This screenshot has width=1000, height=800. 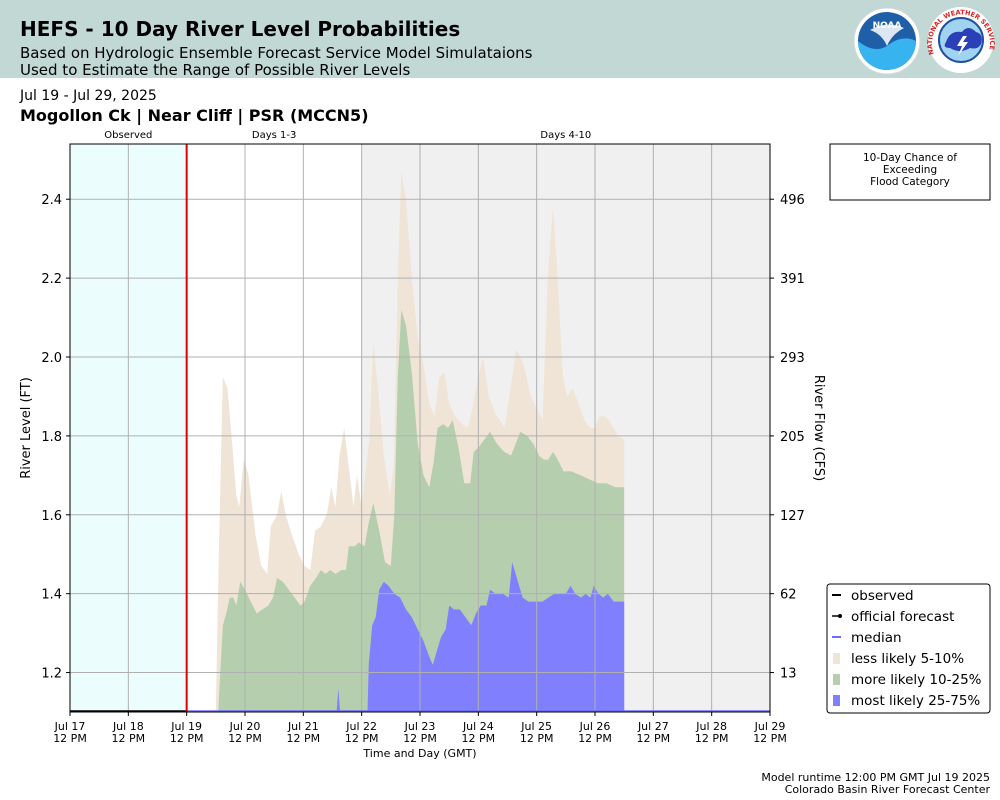 I want to click on x-axis-title: Time and Day (GMT), so click(x=419, y=753).